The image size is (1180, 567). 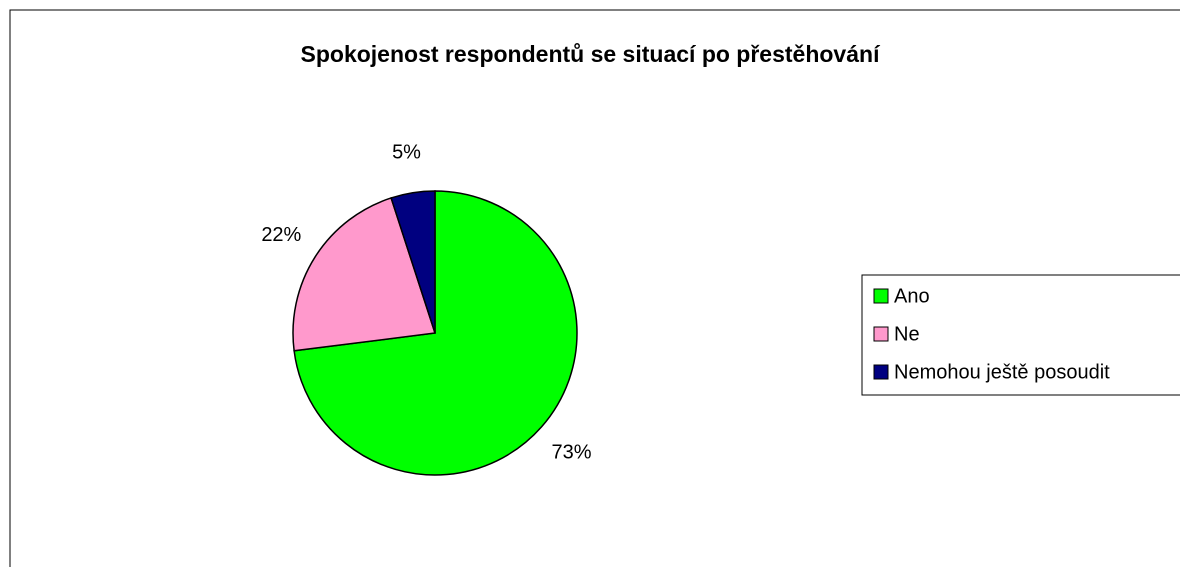 I want to click on legend-label: Ne, so click(x=907, y=334).